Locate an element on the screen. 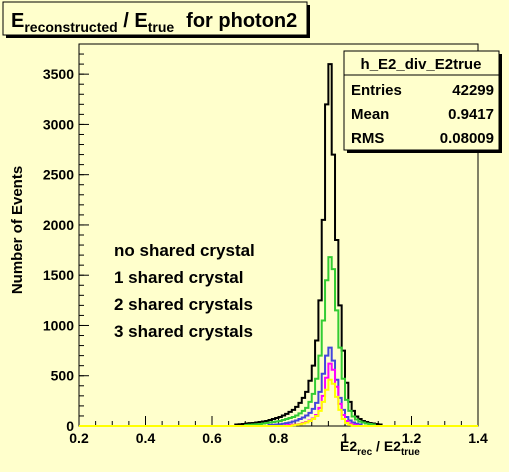 The height and width of the screenshot is (472, 509). xlabel-slash: / is located at coordinates (378, 446).